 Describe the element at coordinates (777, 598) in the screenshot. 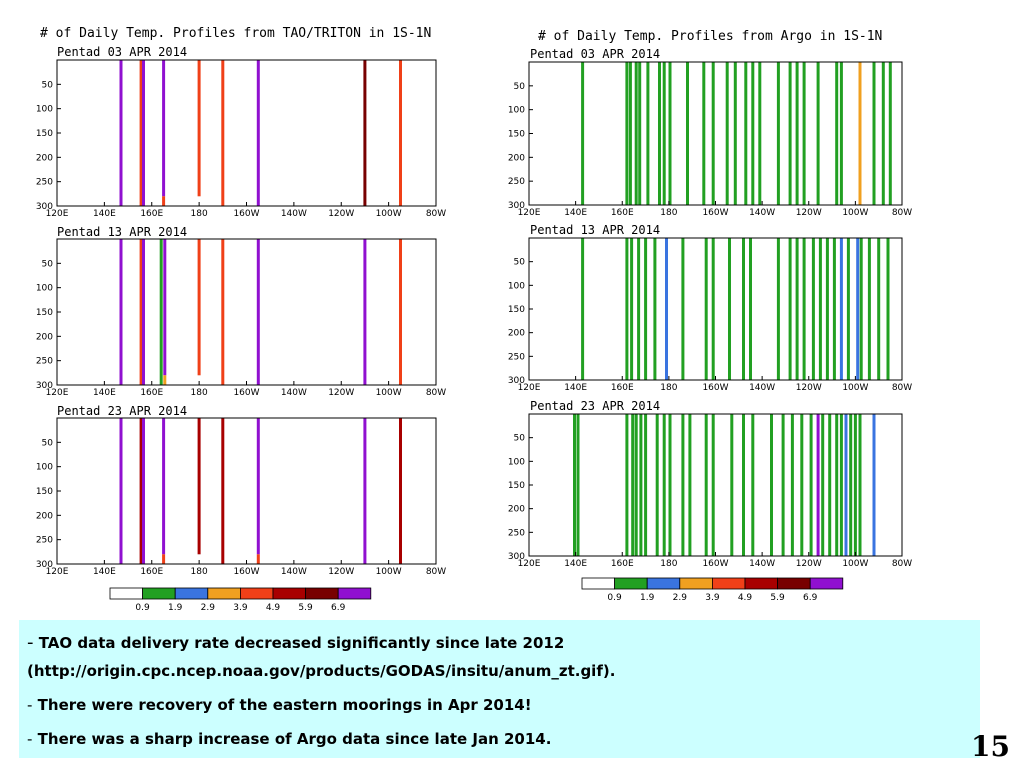

I see `colorbar-label: 5.9` at that location.